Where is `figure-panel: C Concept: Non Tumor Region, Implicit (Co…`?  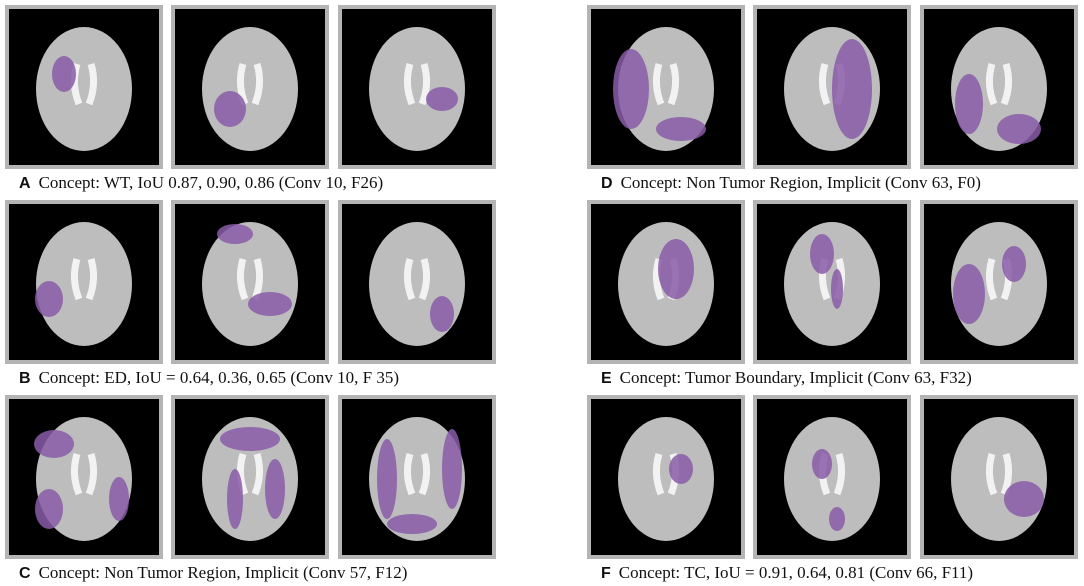 figure-panel: C Concept: Non Tumor Region, Implicit (Co… is located at coordinates (252, 490).